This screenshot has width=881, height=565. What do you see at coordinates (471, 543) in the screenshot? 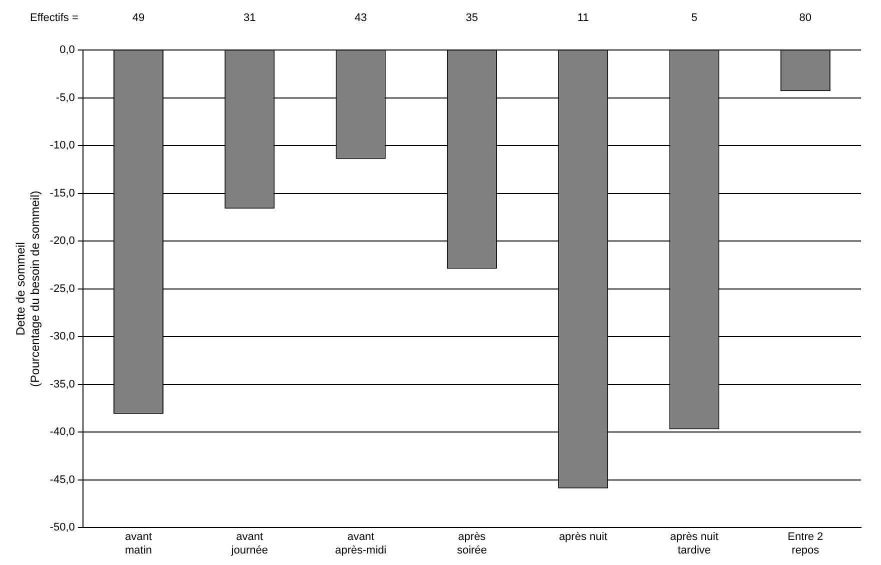
I see `x-tick-label: après soirée` at bounding box center [471, 543].